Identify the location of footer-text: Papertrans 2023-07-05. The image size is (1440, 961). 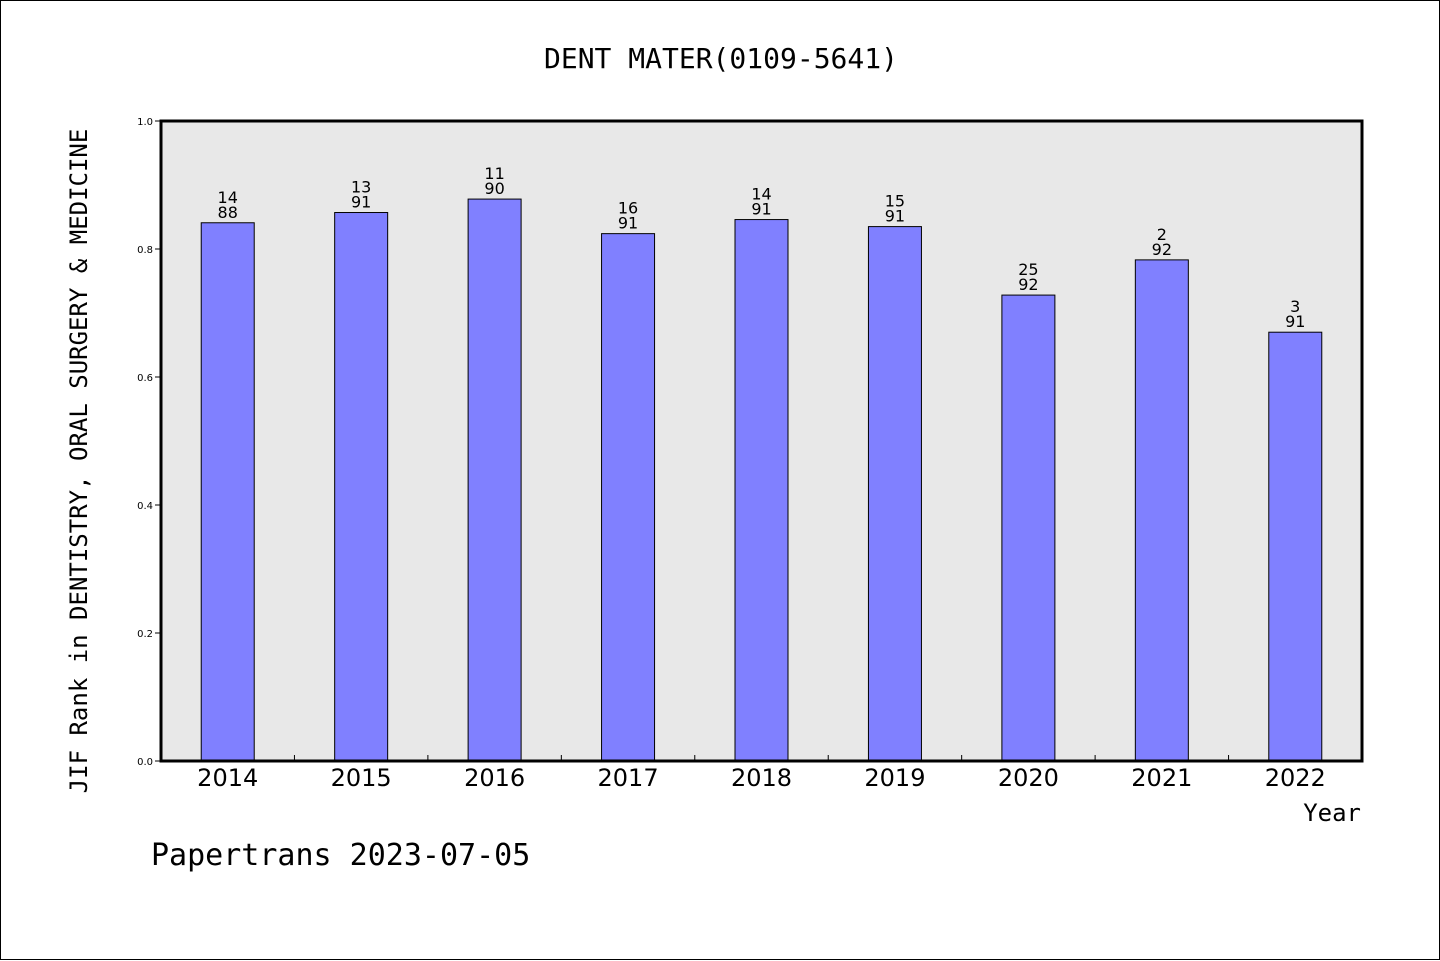
(340, 855).